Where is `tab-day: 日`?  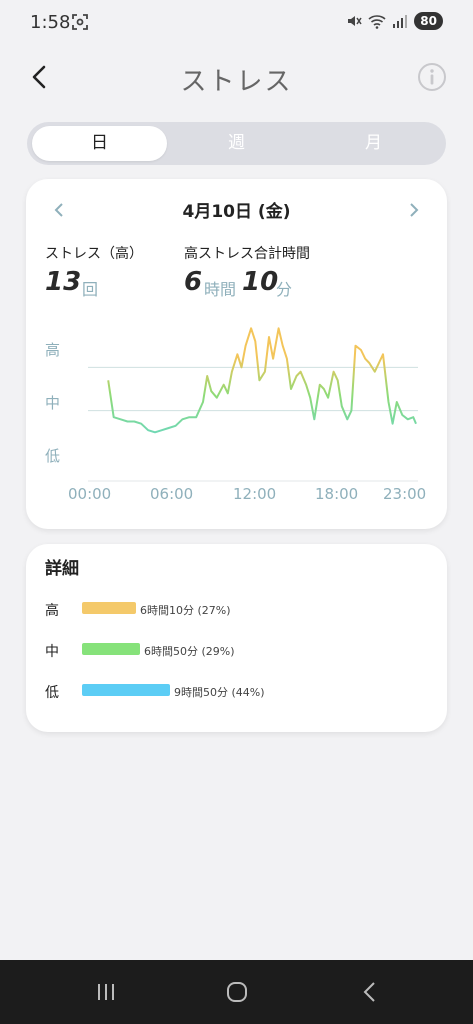 tab-day: 日 is located at coordinates (99, 143).